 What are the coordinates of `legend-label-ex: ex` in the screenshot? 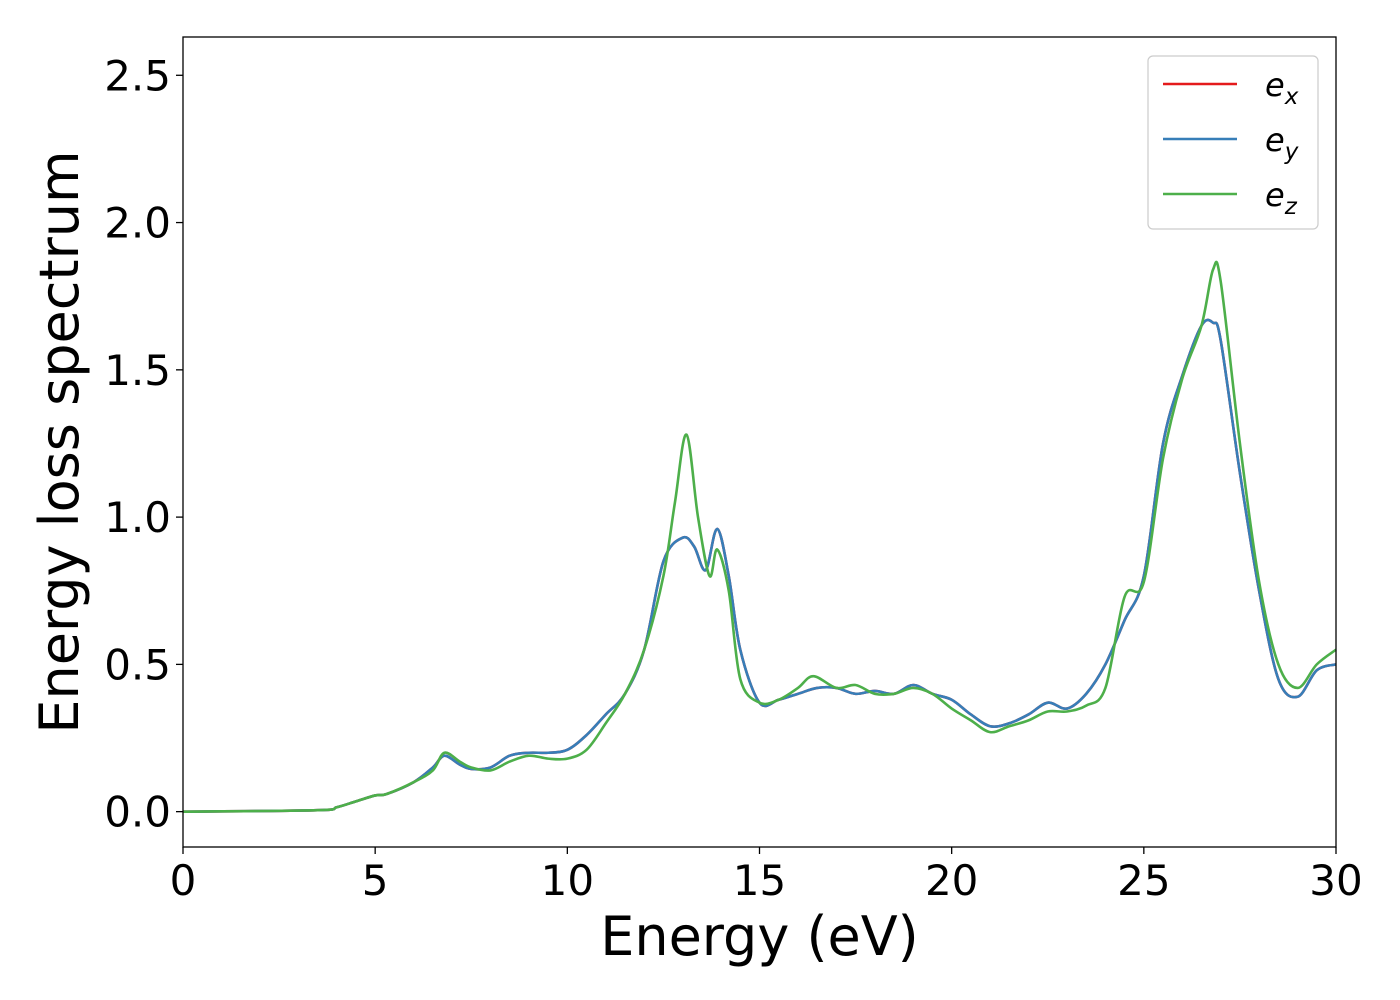 It's located at (1282, 88).